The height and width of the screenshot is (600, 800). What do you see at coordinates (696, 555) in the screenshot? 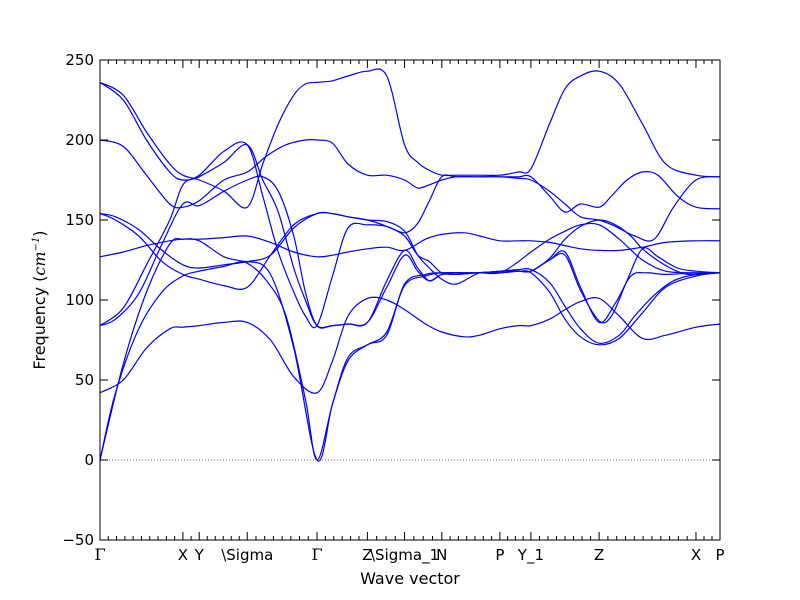
I see `x-tick-label-12: X` at bounding box center [696, 555].